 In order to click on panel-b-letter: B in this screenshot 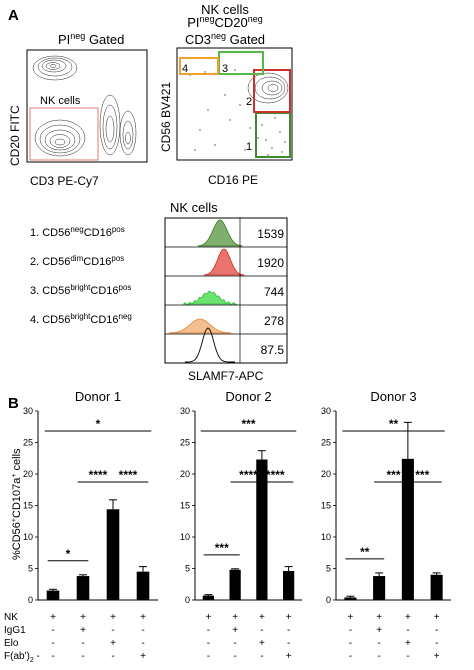, I will do `click(13, 403)`.